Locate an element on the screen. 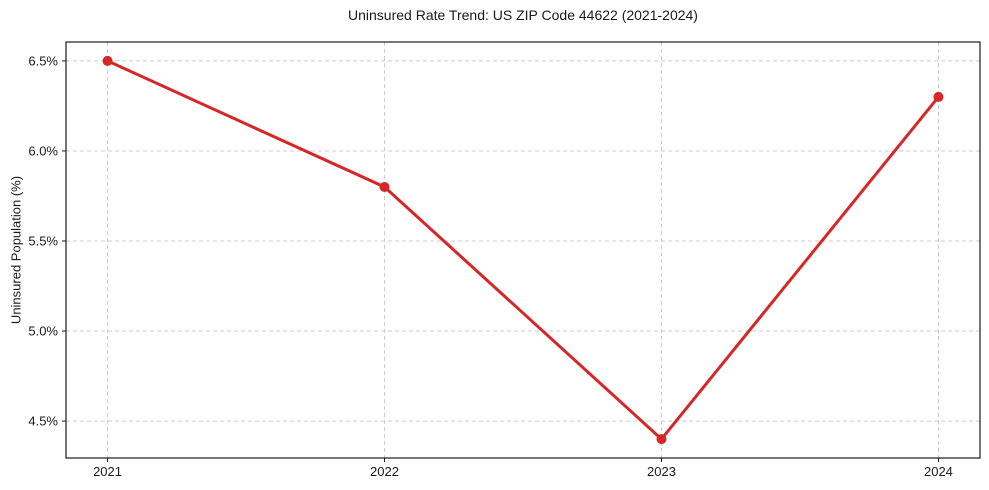 This screenshot has width=989, height=490. data-point-2024 is located at coordinates (938, 96).